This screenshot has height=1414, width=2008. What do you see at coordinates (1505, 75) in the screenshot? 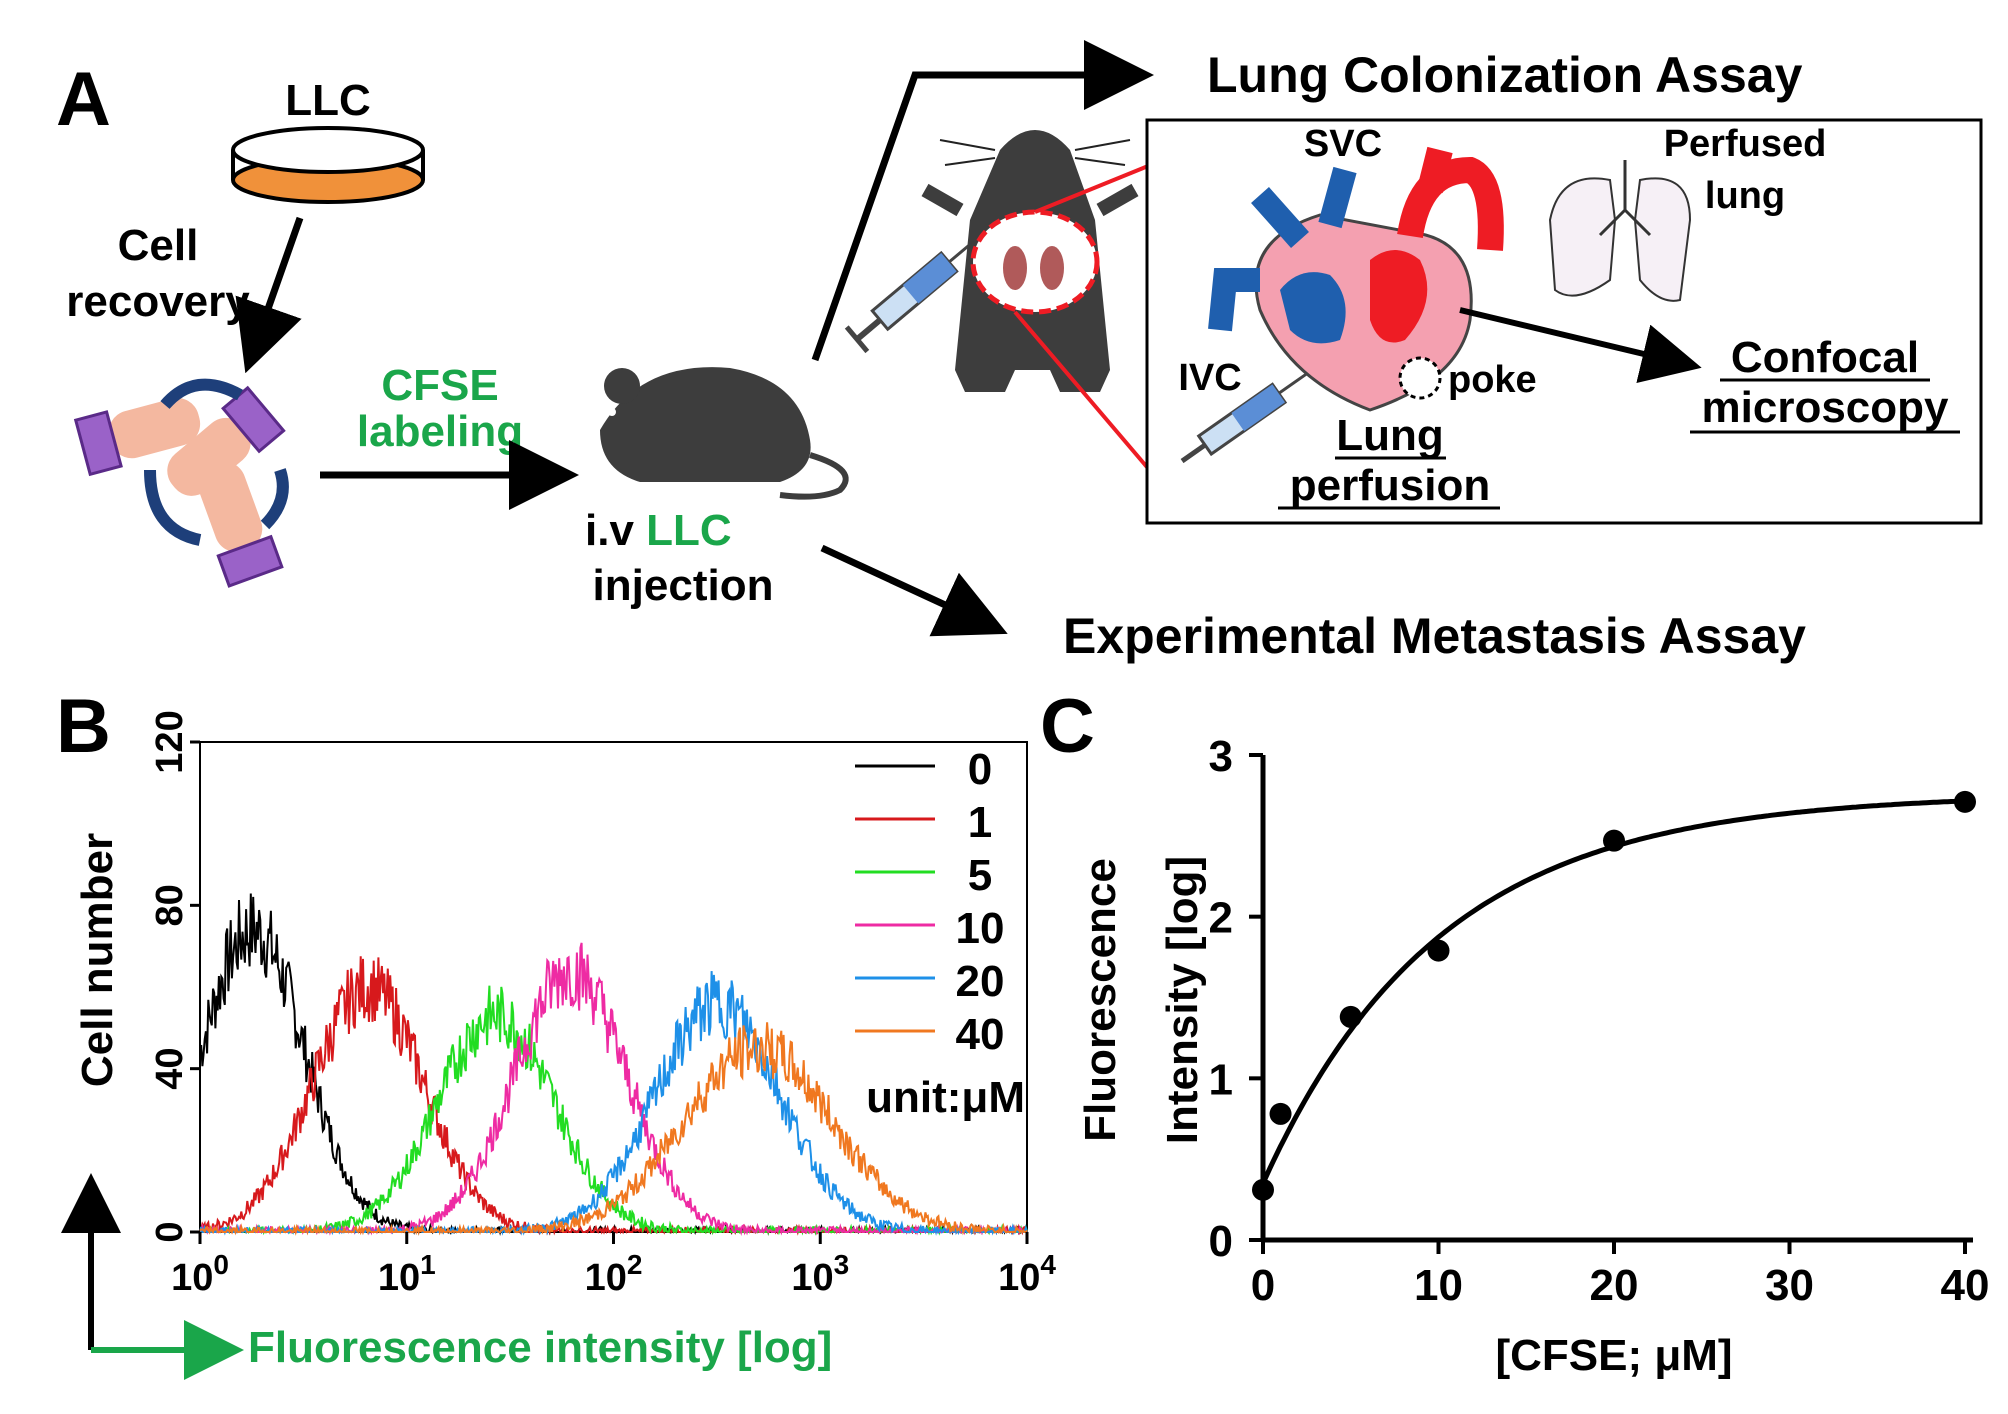
I see `lung-colonization-title: Lung Colonization Assay` at bounding box center [1505, 75].